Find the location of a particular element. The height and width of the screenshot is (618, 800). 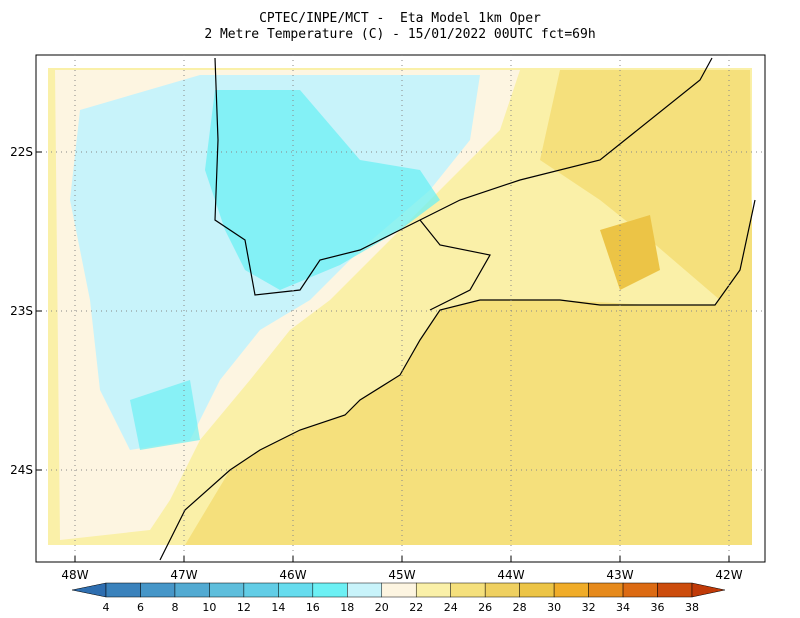

colorbar-label: 26 is located at coordinates (485, 607).